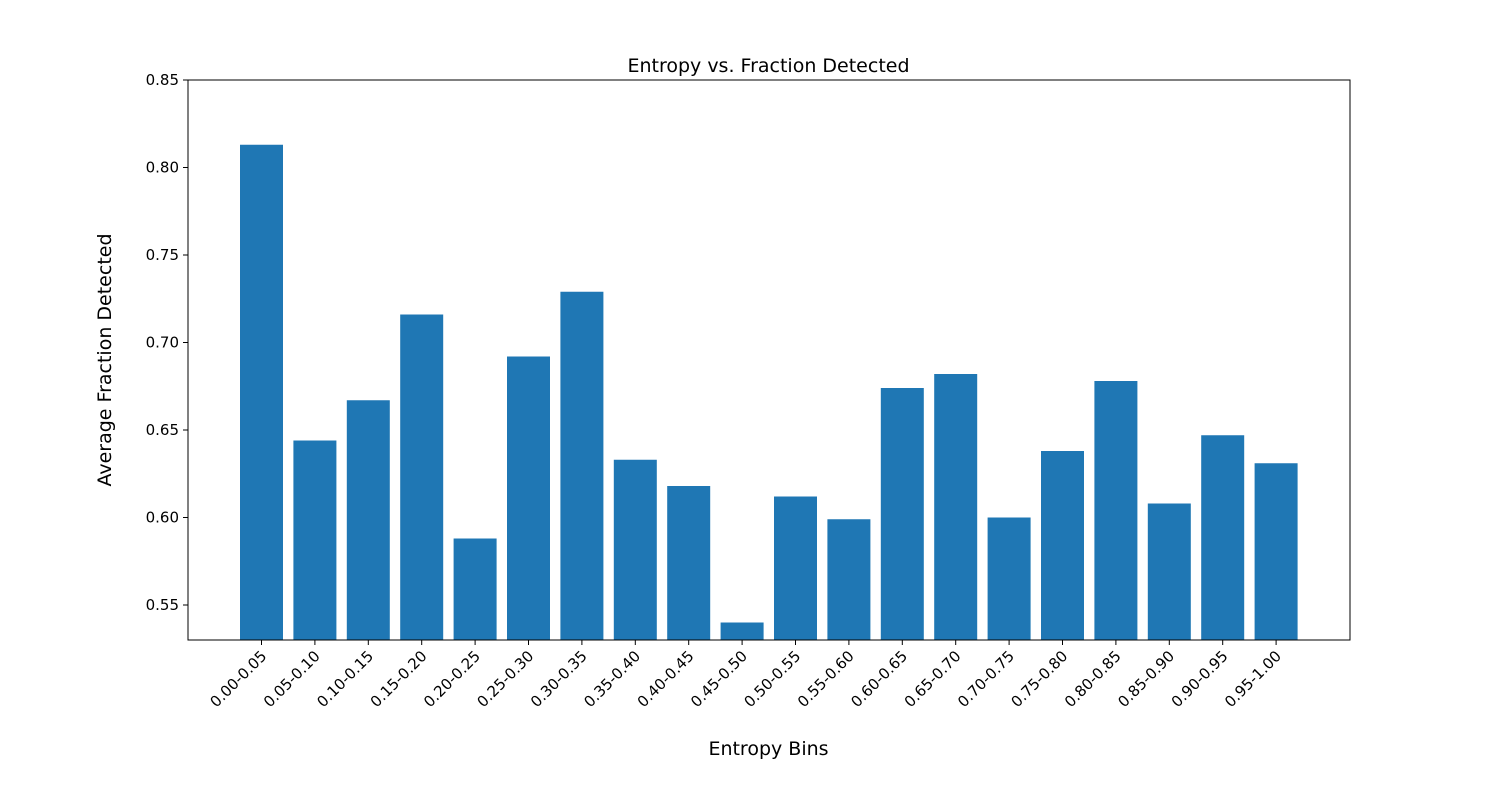 The image size is (1500, 800). Describe the element at coordinates (105, 359) in the screenshot. I see `y-axis-label: Average Fraction Detected` at that location.